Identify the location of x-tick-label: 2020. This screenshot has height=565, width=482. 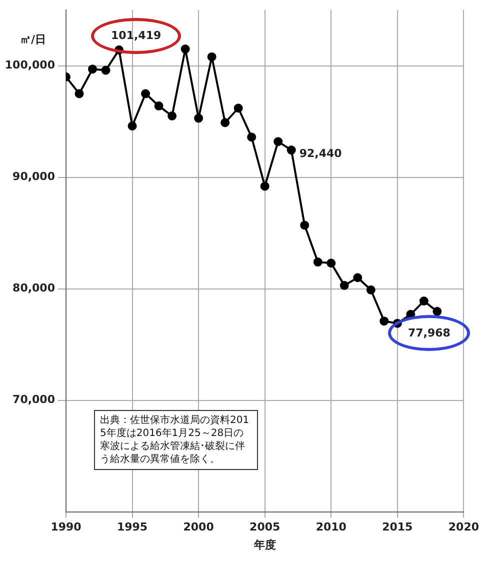
(464, 527).